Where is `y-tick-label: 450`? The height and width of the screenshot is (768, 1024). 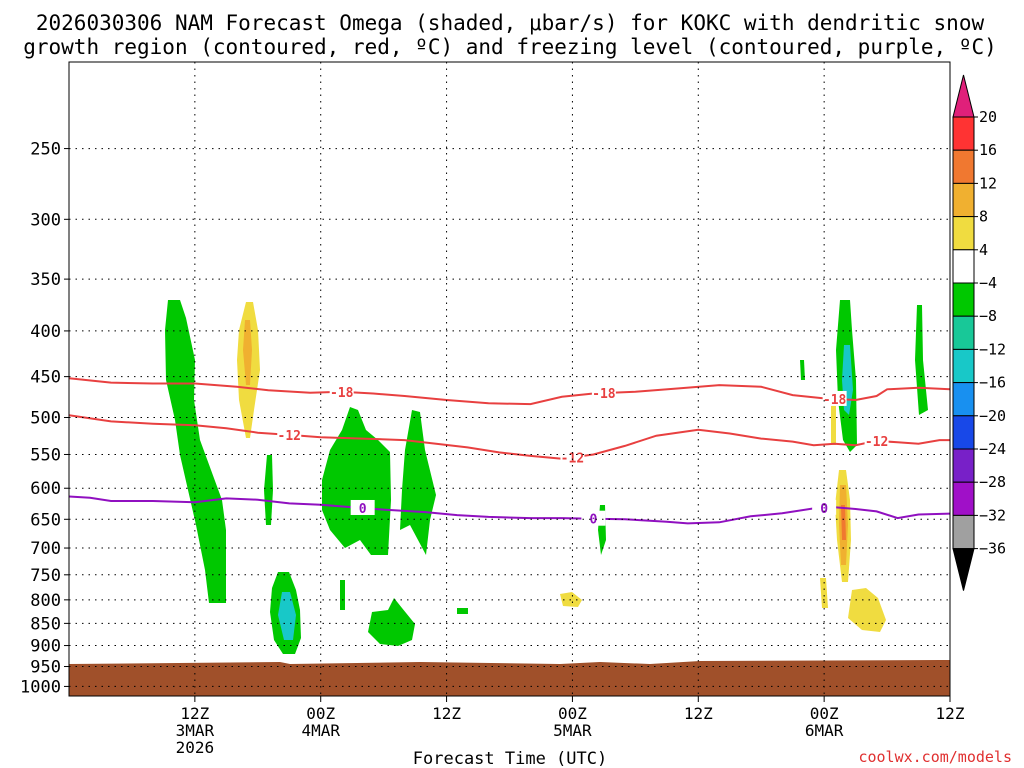
y-tick-label: 450 is located at coordinates (45, 378).